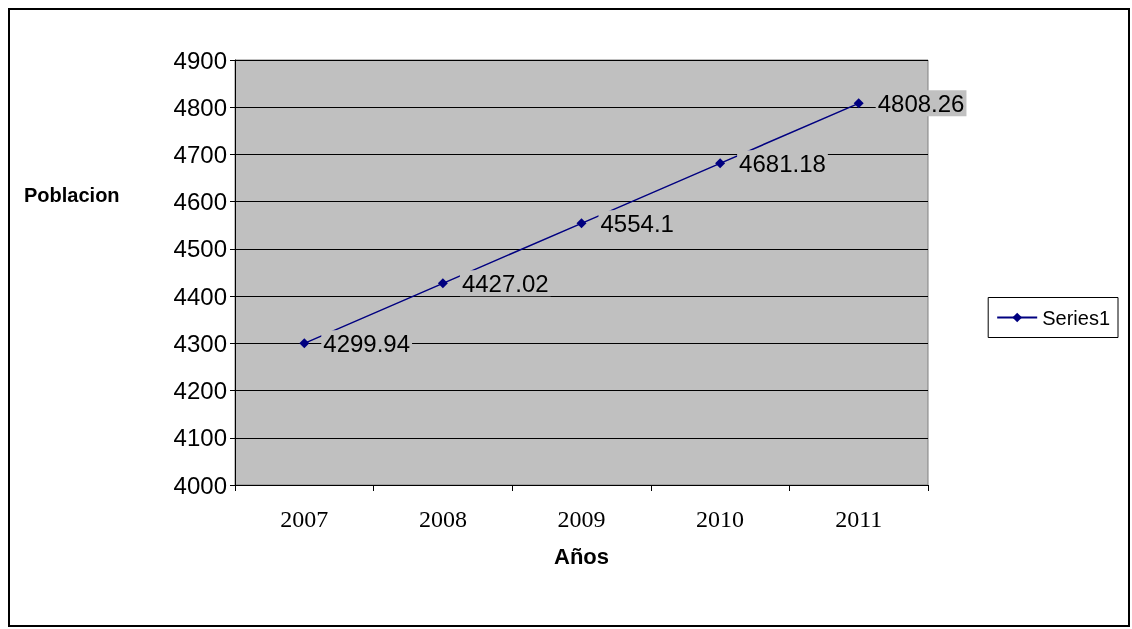 The width and height of the screenshot is (1132, 629). What do you see at coordinates (304, 519) in the screenshot?
I see `x-tick-label: 2007` at bounding box center [304, 519].